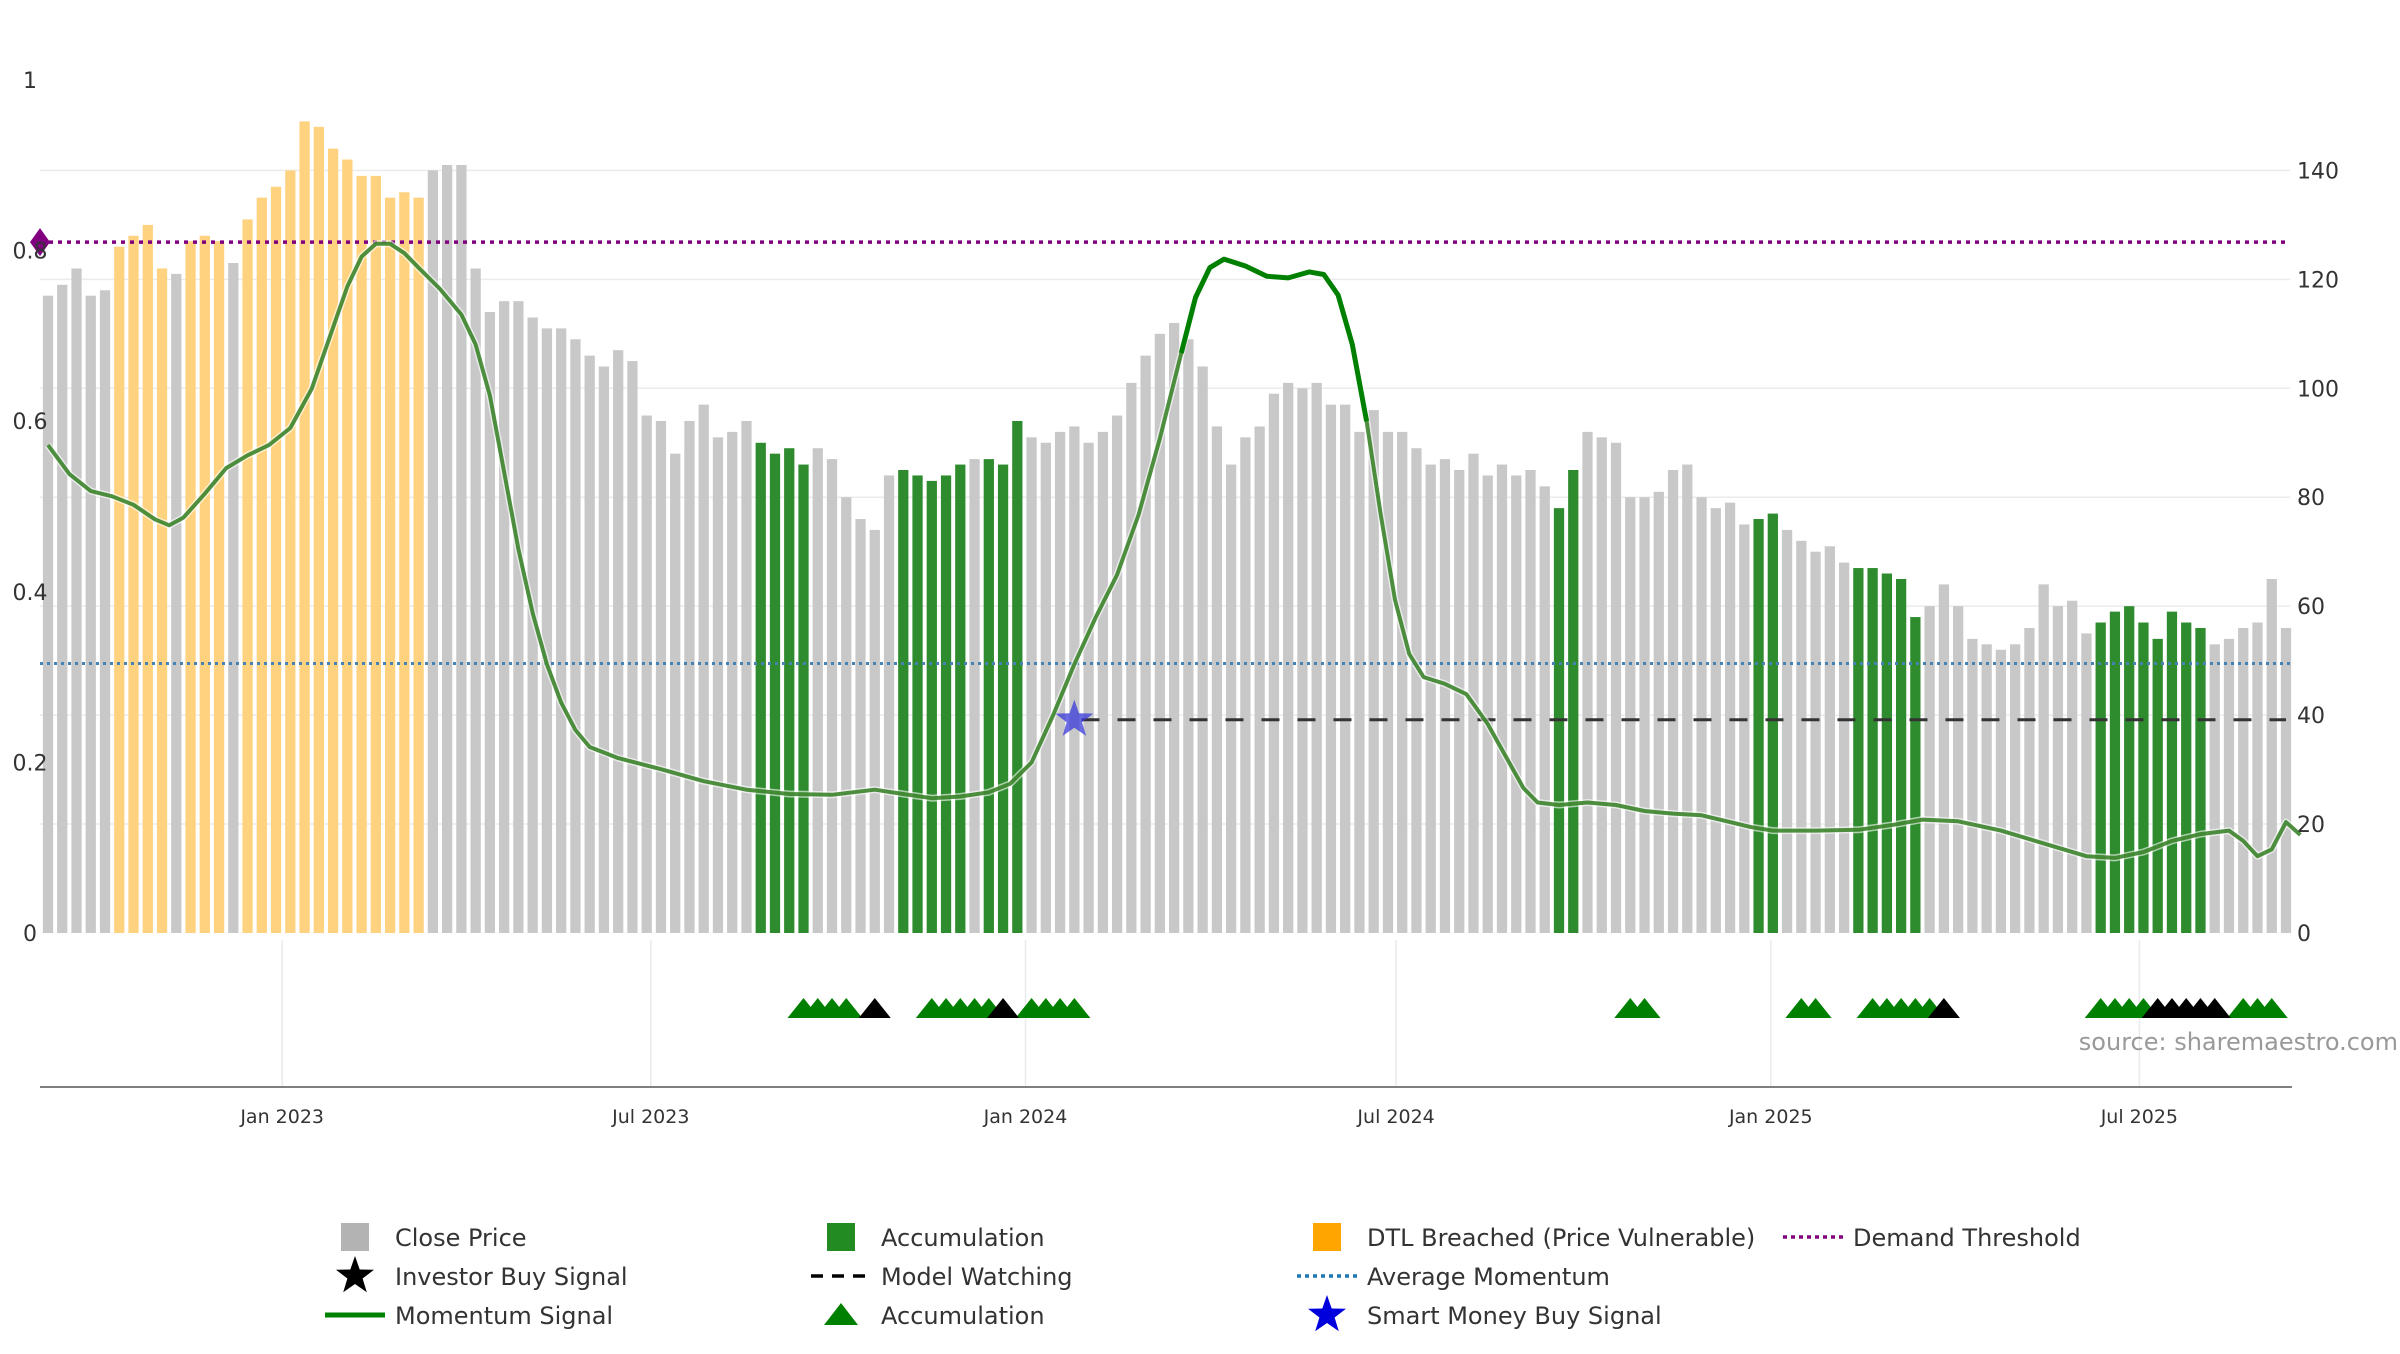 This screenshot has width=2400, height=1354. Describe the element at coordinates (2318, 171) in the screenshot. I see `right-axis-tick-label: 140` at that location.